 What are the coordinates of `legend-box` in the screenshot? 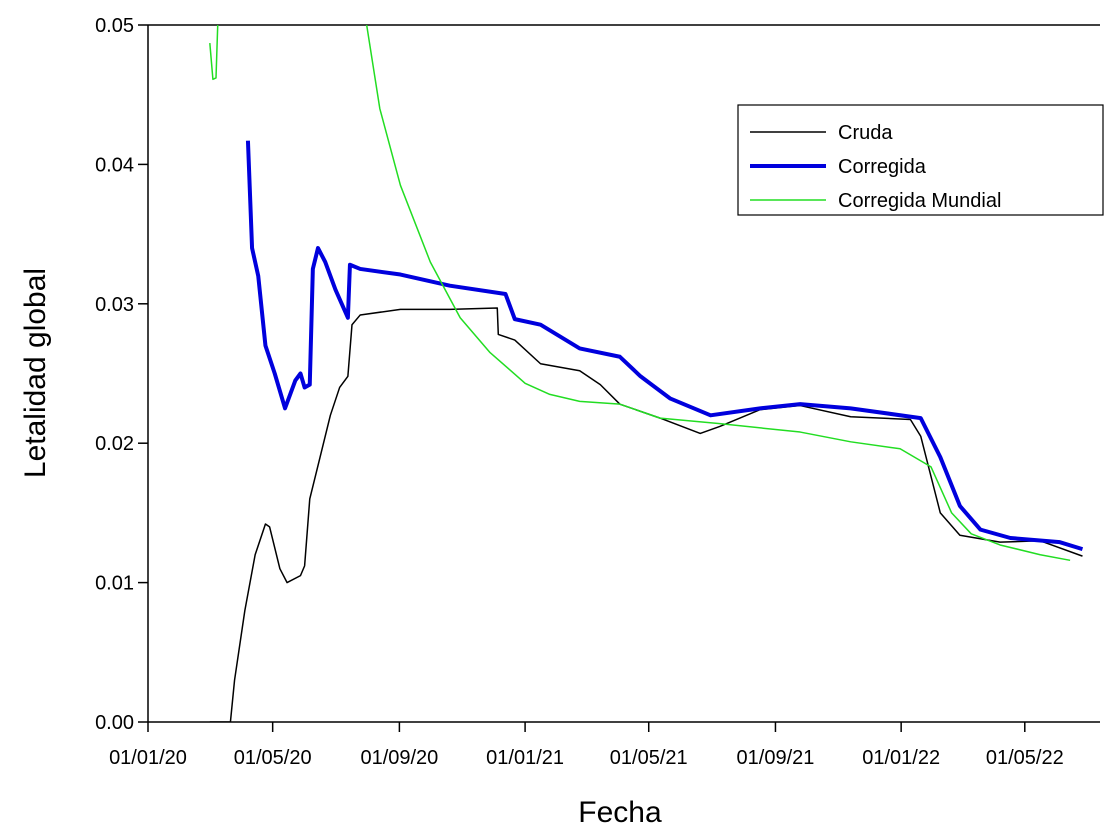 It's located at (920, 160).